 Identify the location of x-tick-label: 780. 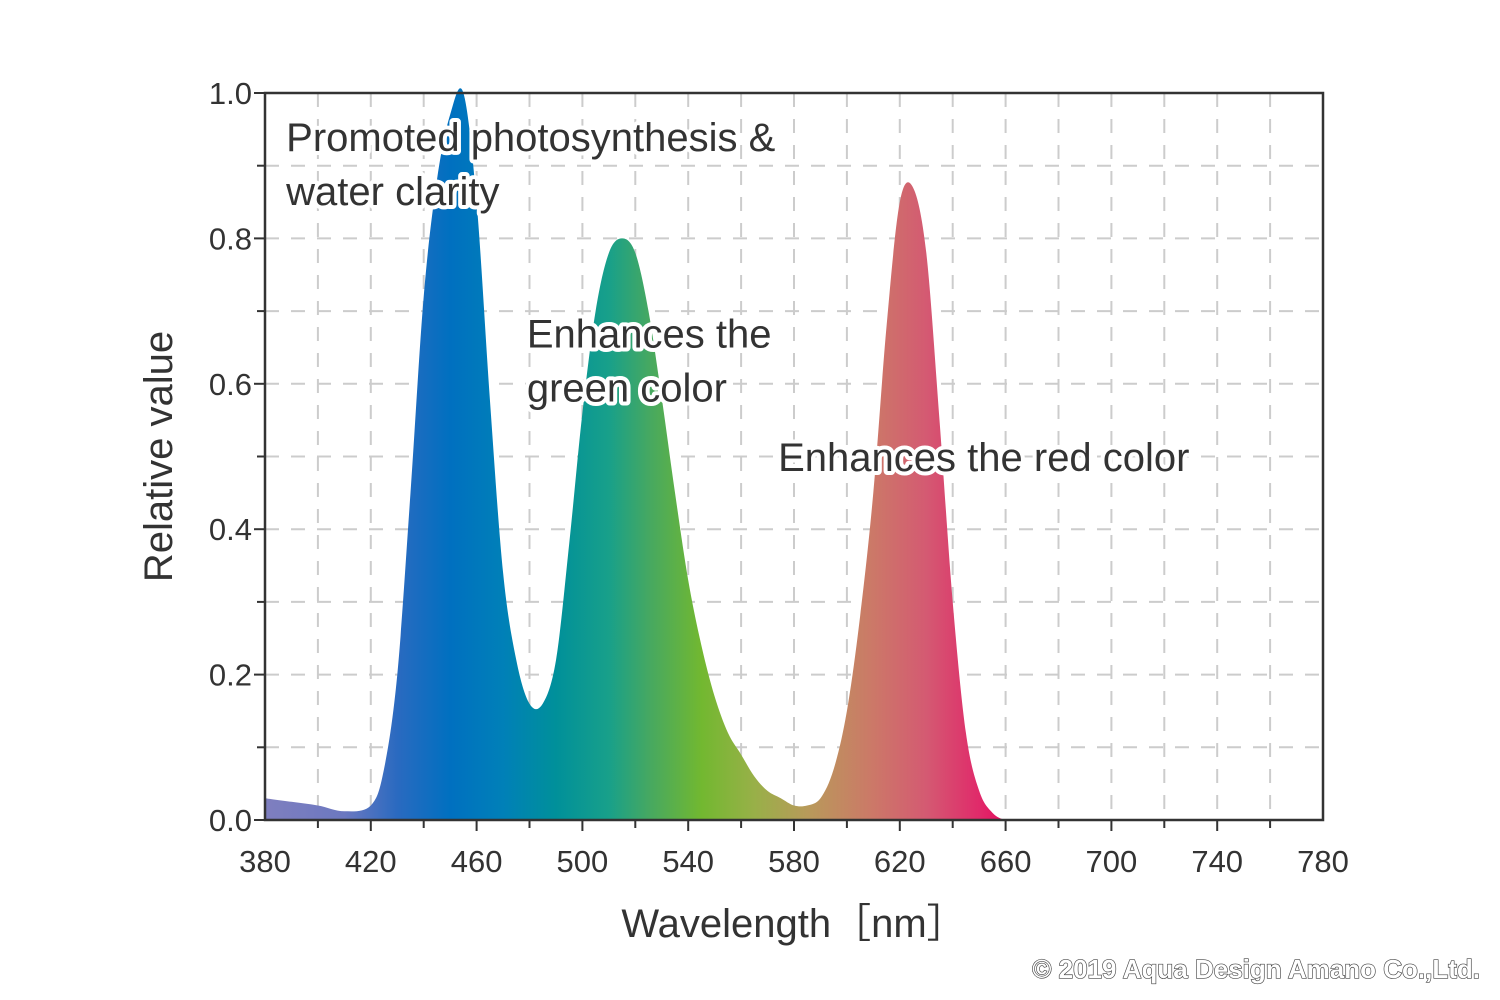
(1323, 861).